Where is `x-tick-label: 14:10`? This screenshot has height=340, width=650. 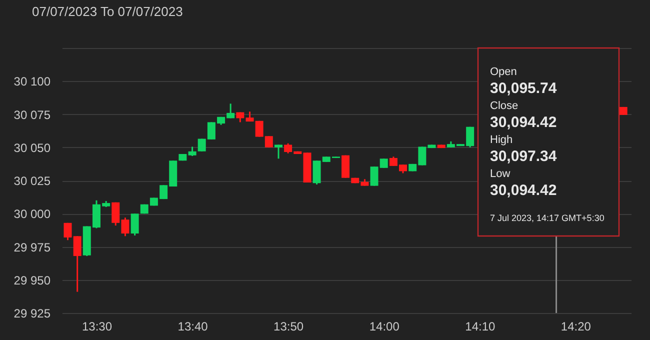 x-tick-label: 14:10 is located at coordinates (480, 327).